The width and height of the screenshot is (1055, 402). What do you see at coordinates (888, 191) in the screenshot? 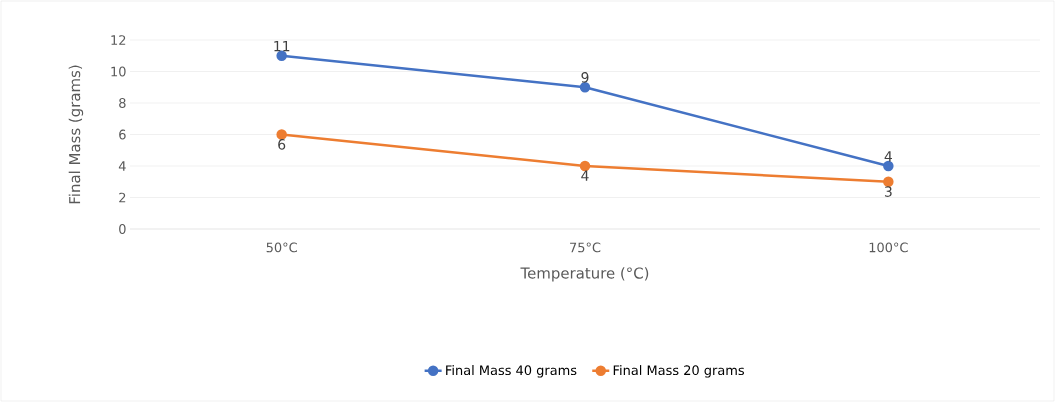
I see `data-label: 3` at bounding box center [888, 191].